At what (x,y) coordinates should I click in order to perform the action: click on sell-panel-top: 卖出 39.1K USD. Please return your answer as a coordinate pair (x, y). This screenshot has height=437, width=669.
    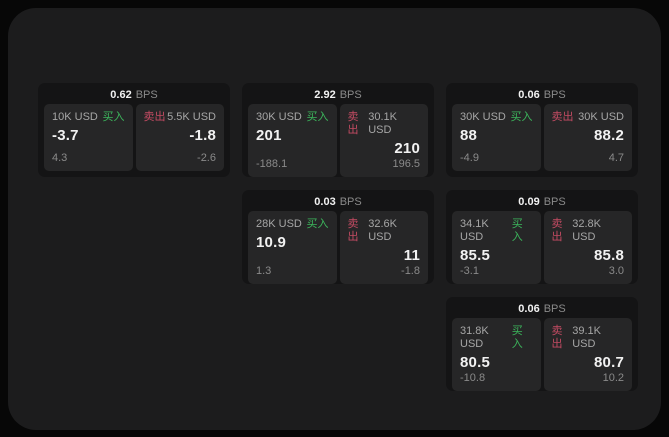
    Looking at the image, I should click on (588, 338).